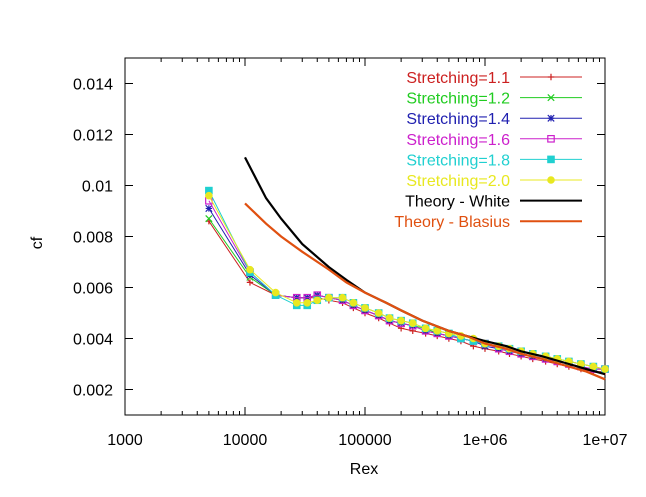 This screenshot has height=497, width=646. What do you see at coordinates (97, 187) in the screenshot?
I see `y-tick-label: 0.01` at bounding box center [97, 187].